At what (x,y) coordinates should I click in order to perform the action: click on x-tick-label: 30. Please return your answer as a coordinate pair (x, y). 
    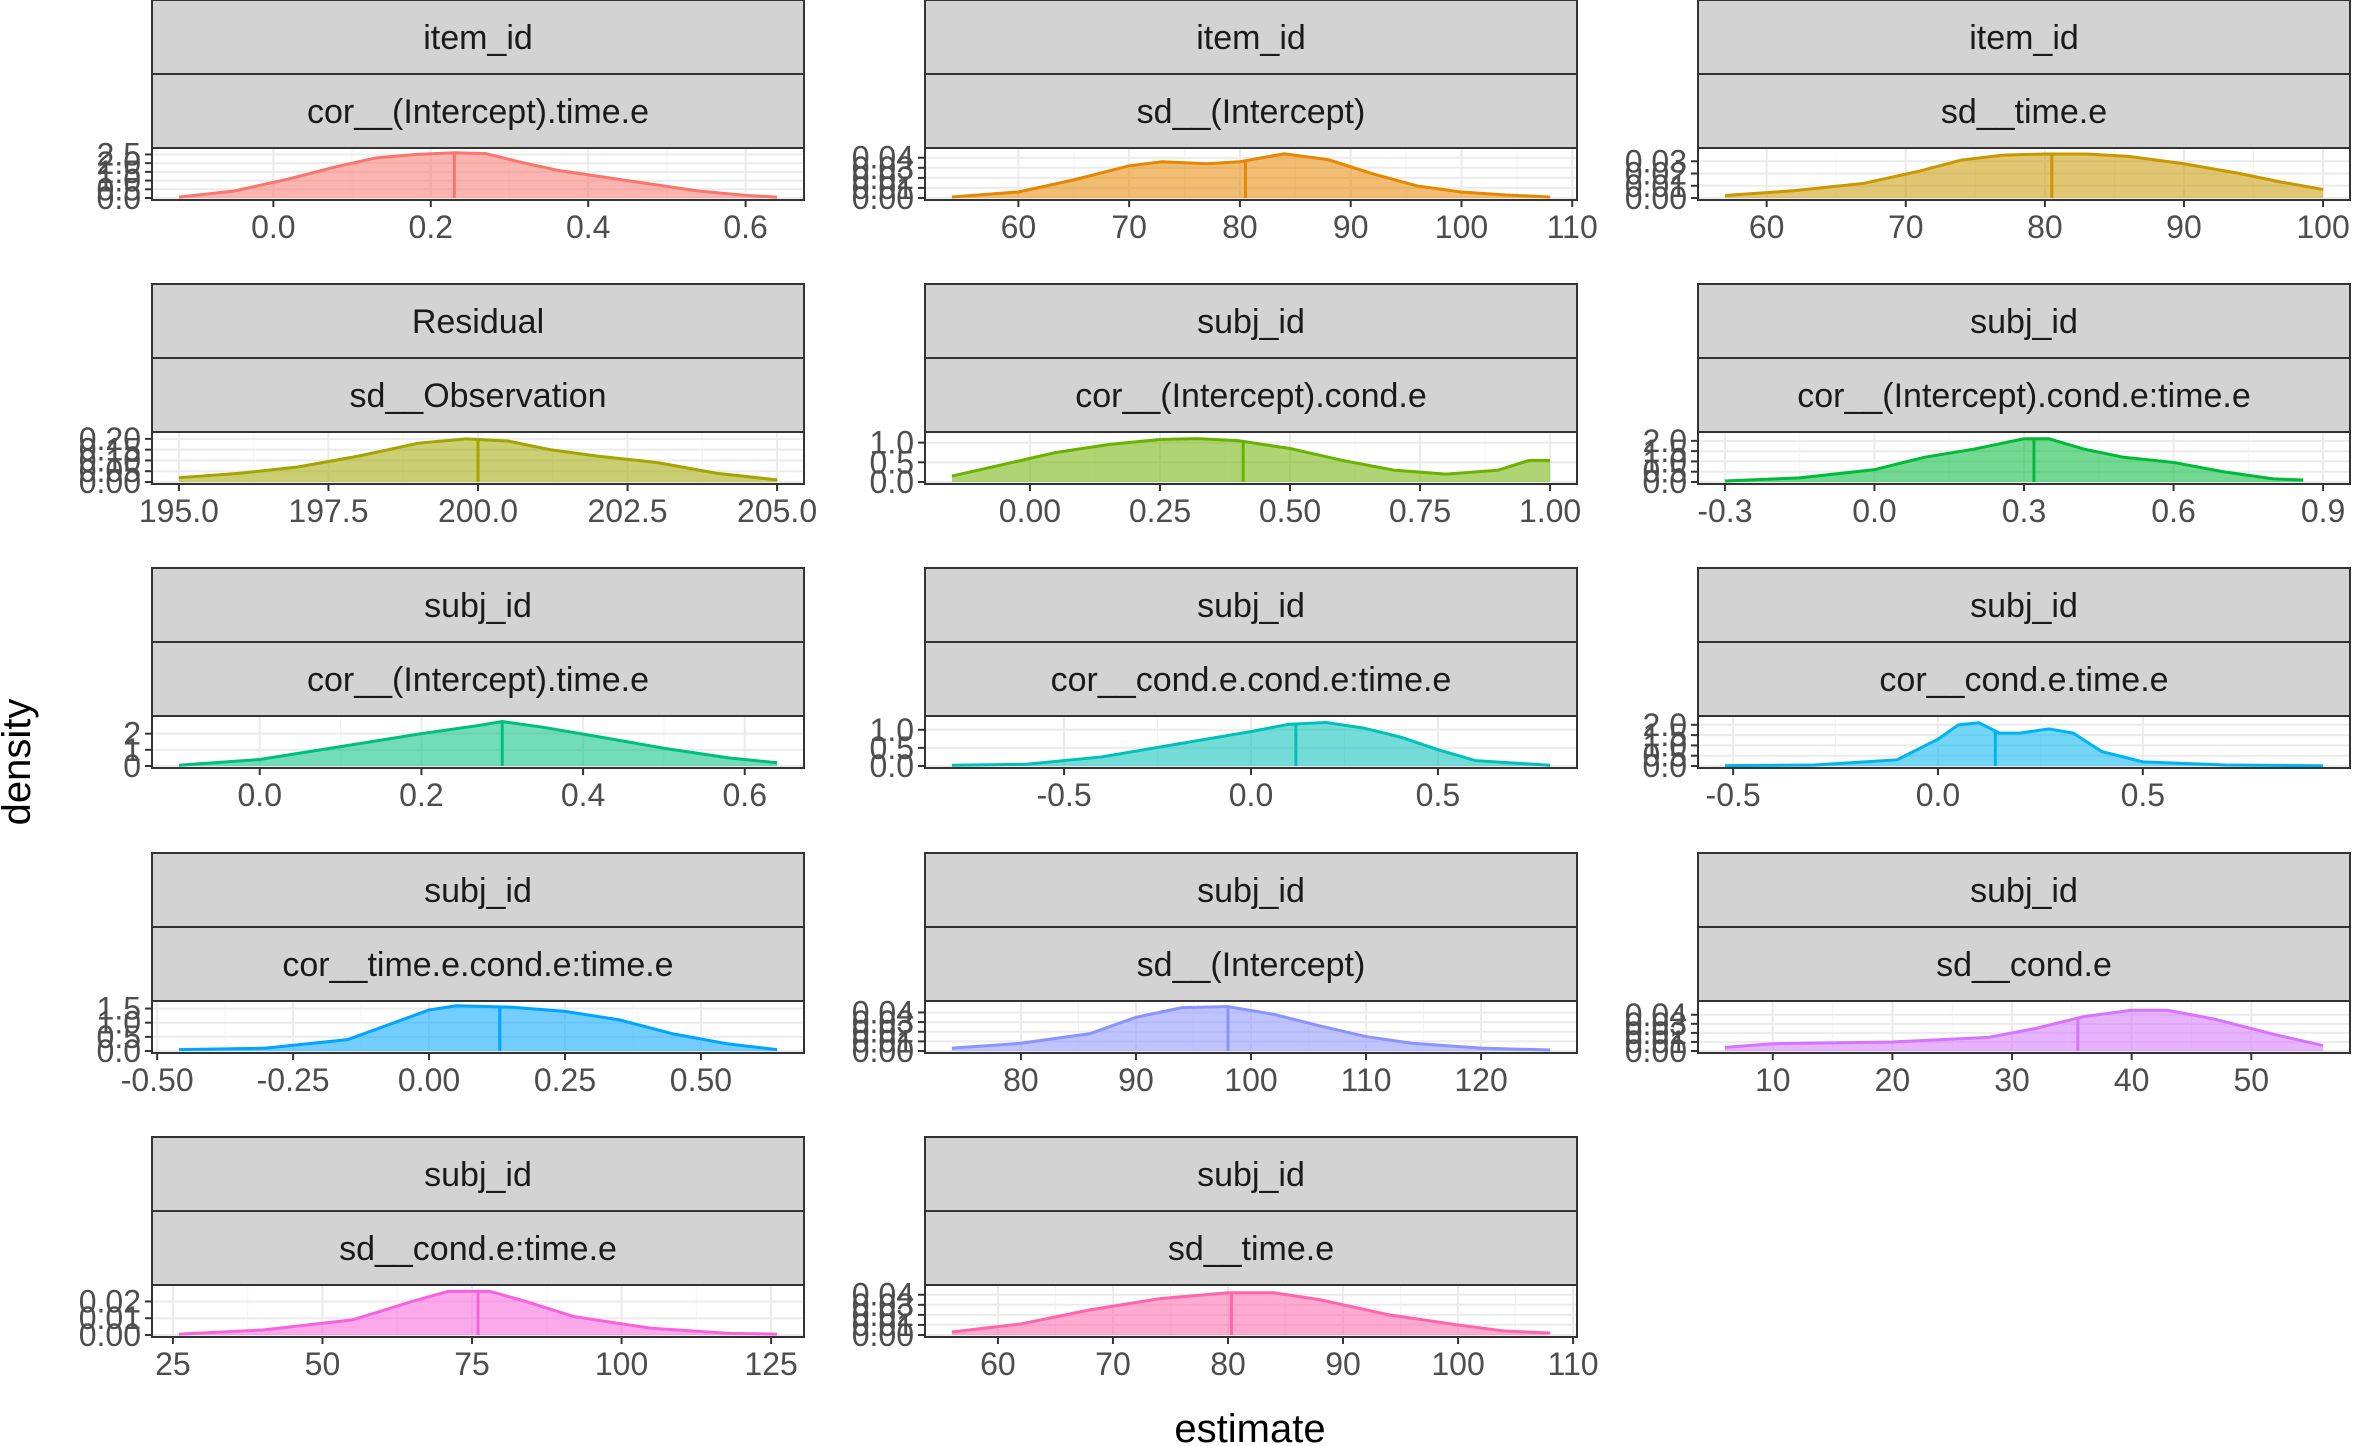
    Looking at the image, I should click on (2012, 1080).